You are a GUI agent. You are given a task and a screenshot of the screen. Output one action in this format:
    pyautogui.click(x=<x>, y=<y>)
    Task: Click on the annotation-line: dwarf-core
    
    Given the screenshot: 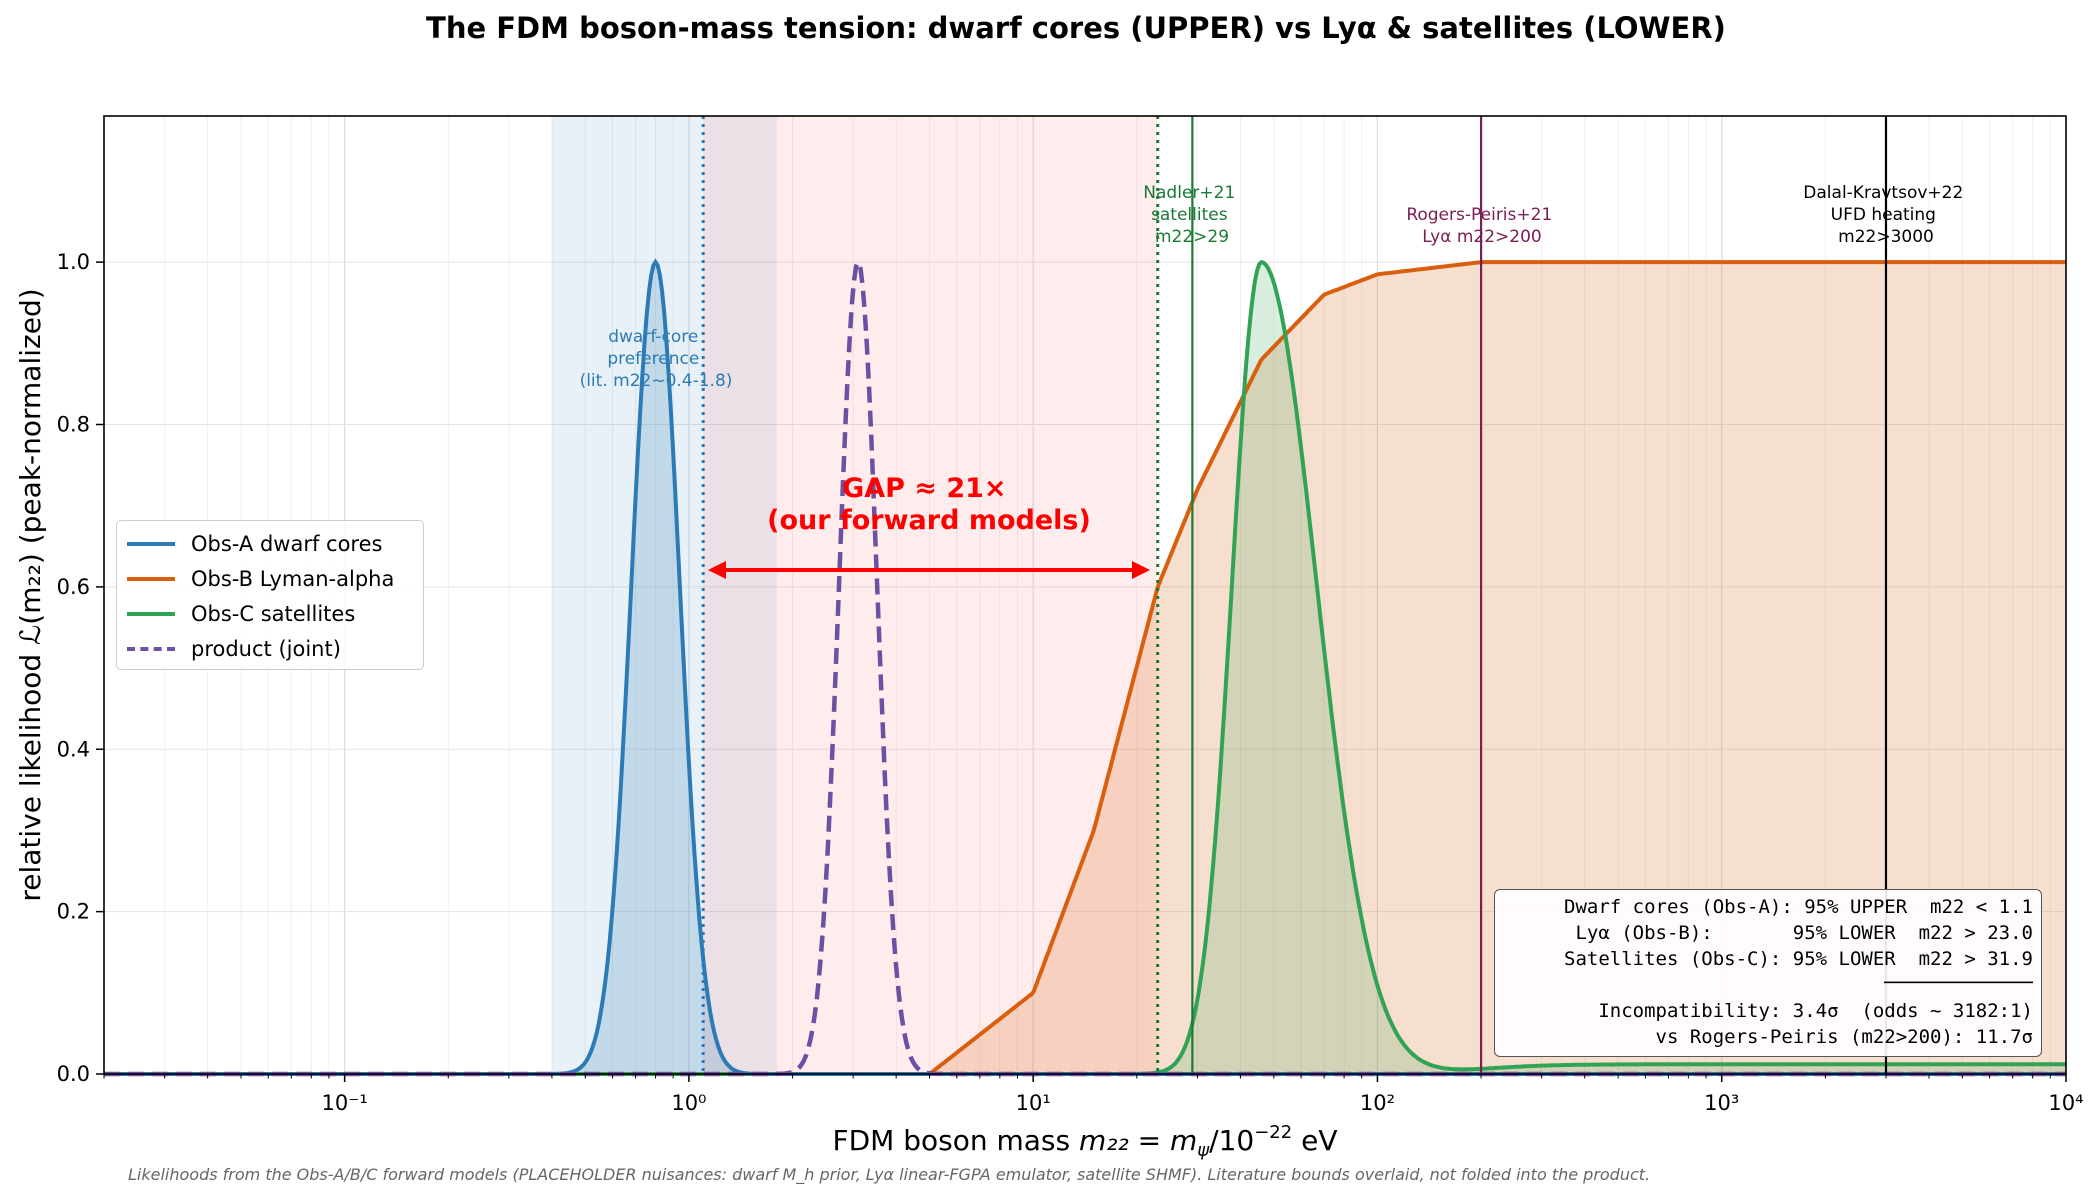 What is the action you would take?
    pyautogui.click(x=653, y=337)
    